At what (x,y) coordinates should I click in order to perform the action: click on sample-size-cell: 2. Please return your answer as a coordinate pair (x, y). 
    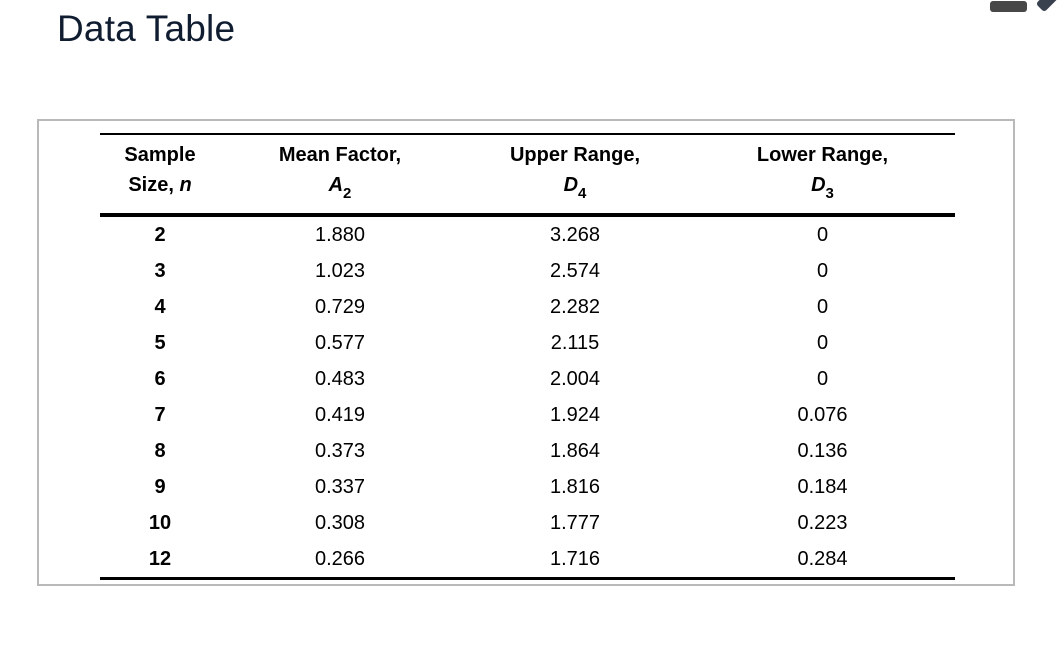
    Looking at the image, I should click on (160, 234).